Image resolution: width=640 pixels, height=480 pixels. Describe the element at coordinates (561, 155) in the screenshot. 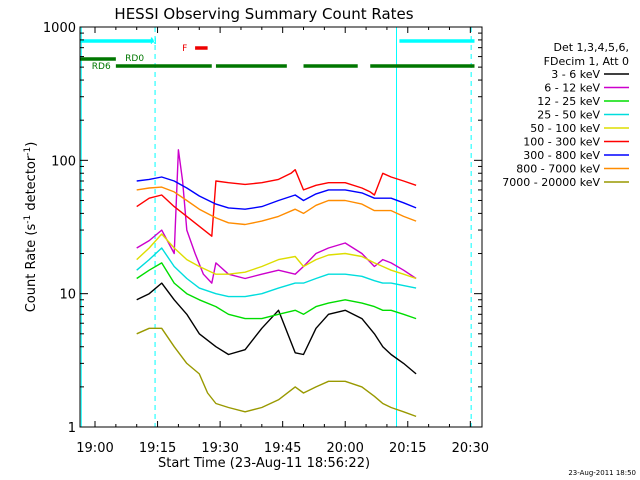

I see `legend-label-6: 300 - 800 keV` at that location.